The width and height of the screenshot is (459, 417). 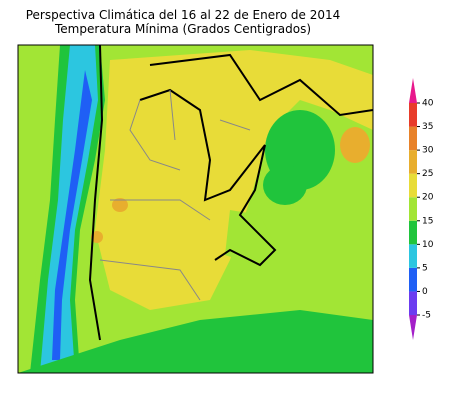 What do you see at coordinates (428, 198) in the screenshot?
I see `colorbar-tick-label: 20` at bounding box center [428, 198].